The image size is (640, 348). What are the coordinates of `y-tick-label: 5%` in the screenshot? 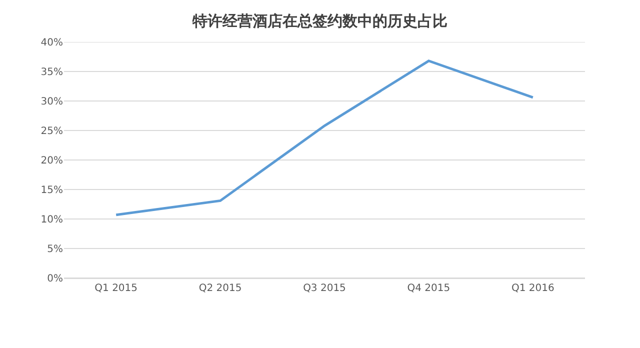 It's located at (55, 249).